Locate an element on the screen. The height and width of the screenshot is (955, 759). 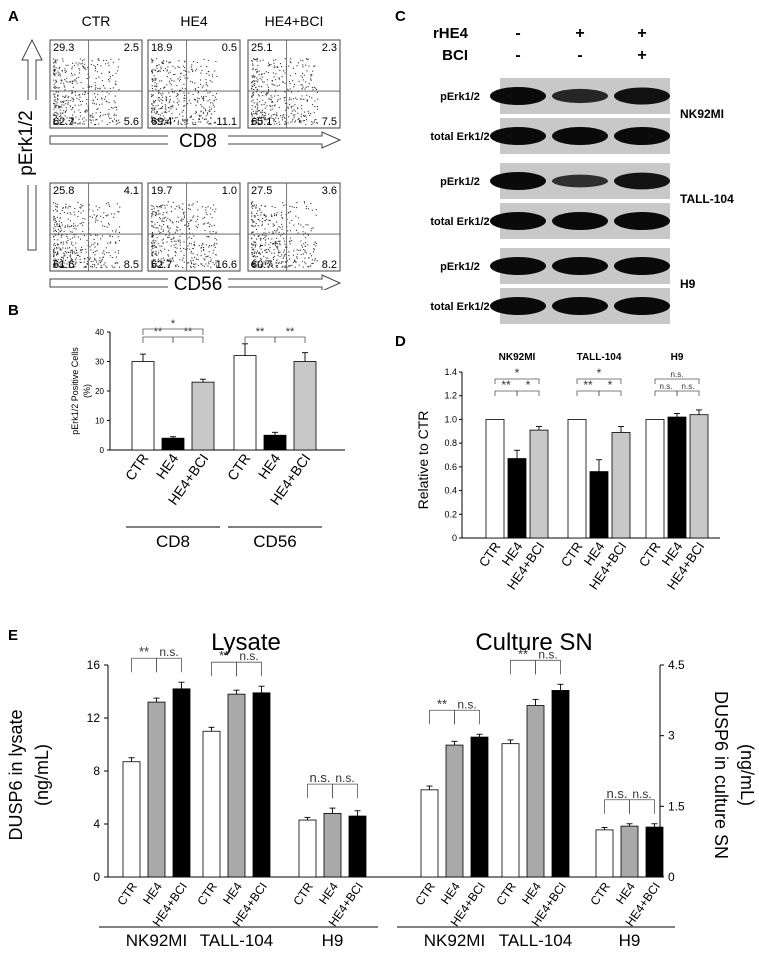
treatment-sign: - is located at coordinates (517, 33).